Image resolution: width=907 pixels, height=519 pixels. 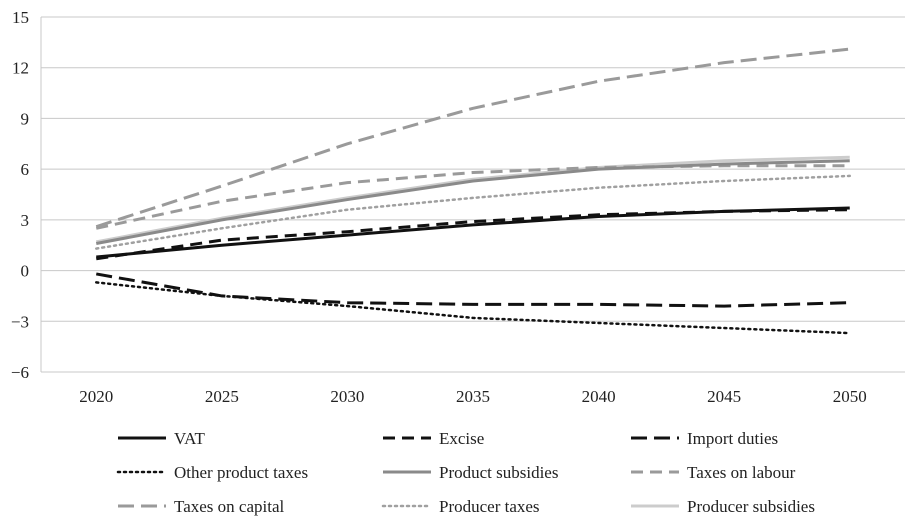 What do you see at coordinates (20, 372) in the screenshot?
I see `y-tick-label: −6` at bounding box center [20, 372].